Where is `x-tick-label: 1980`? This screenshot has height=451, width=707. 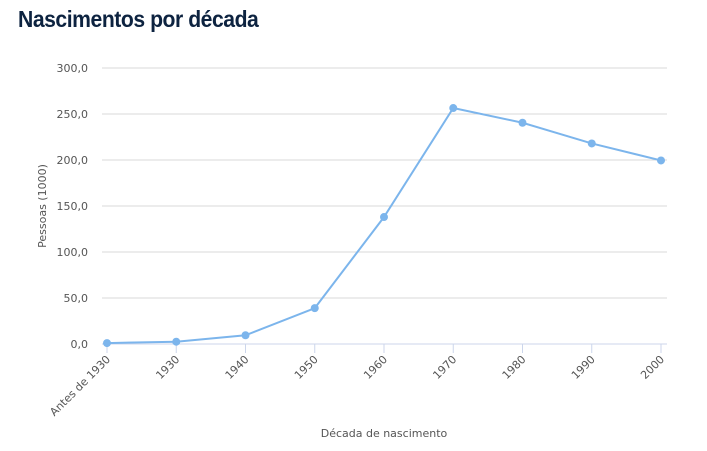 x-tick-label: 1980 is located at coordinates (514, 367).